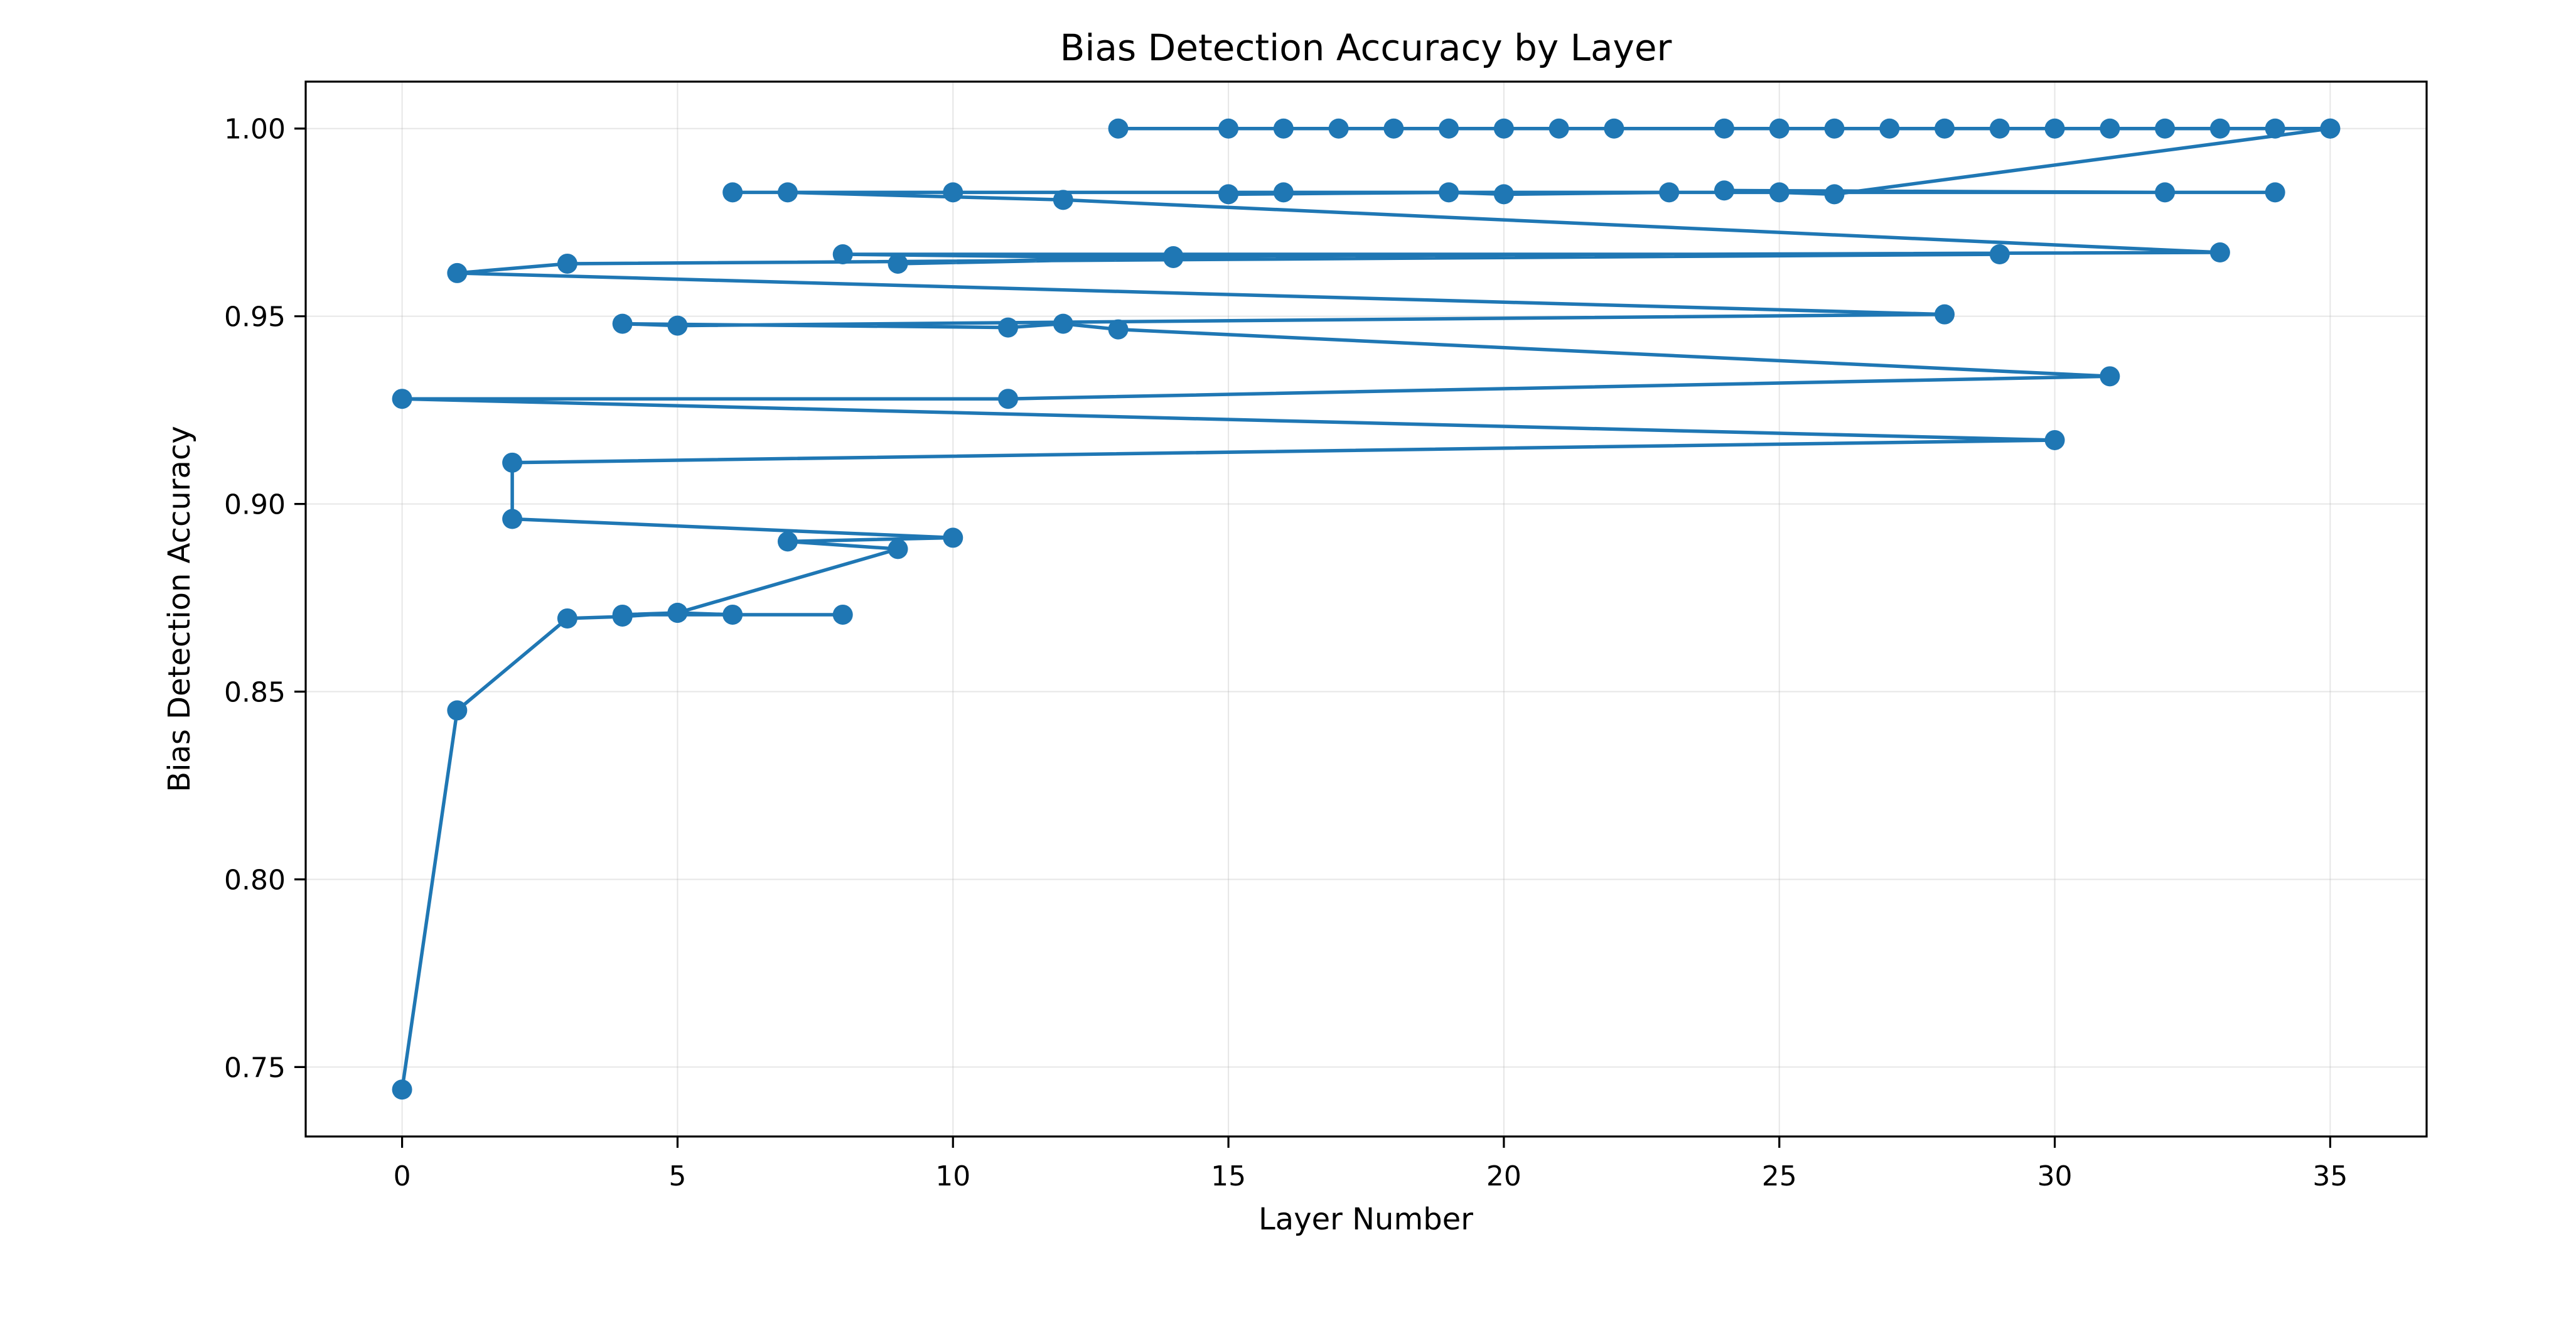  What do you see at coordinates (1365, 1219) in the screenshot?
I see `x-axis-label: Layer Number` at bounding box center [1365, 1219].